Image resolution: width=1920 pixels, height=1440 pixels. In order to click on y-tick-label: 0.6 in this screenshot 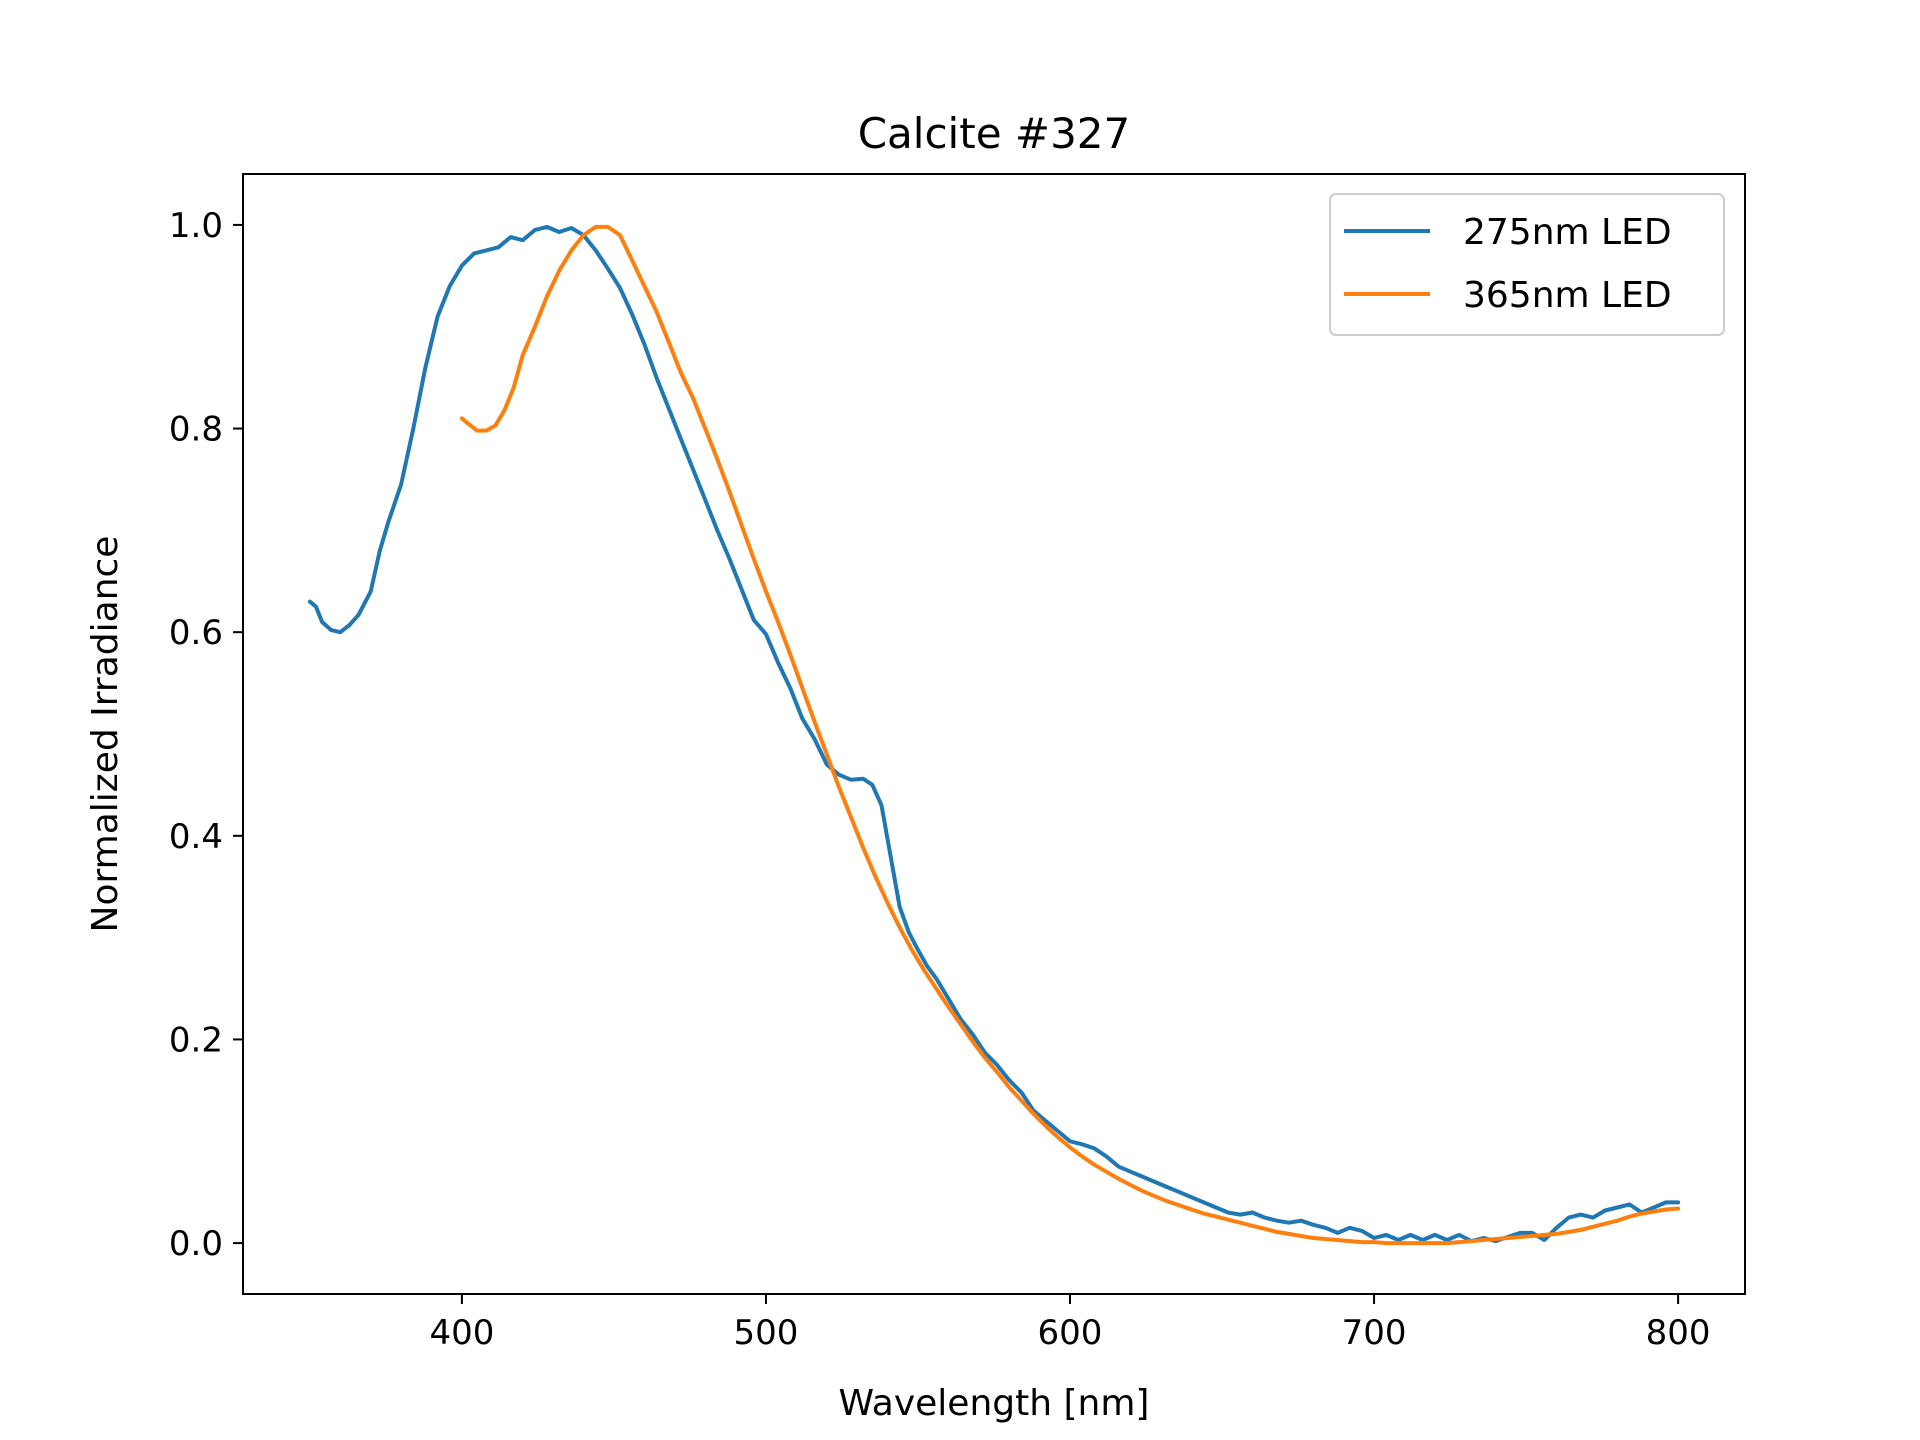, I will do `click(196, 633)`.